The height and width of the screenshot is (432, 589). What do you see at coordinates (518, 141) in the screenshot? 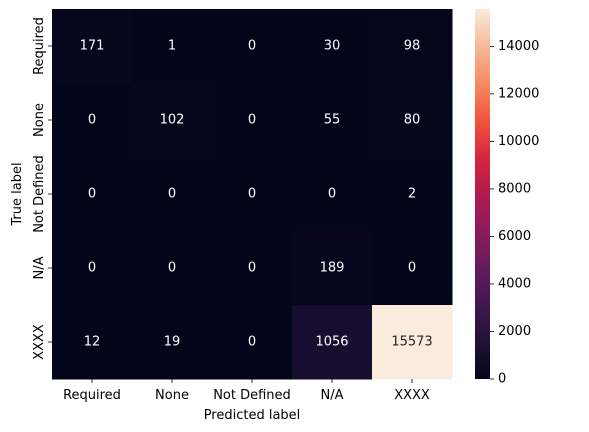
I see `colorbar-tick-label: 10000` at bounding box center [518, 141].